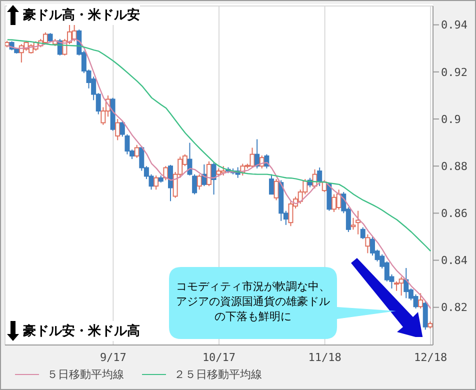 The height and width of the screenshot is (390, 476). What do you see at coordinates (451, 119) in the screenshot?
I see `y-tick-label: 0.9` at bounding box center [451, 119].